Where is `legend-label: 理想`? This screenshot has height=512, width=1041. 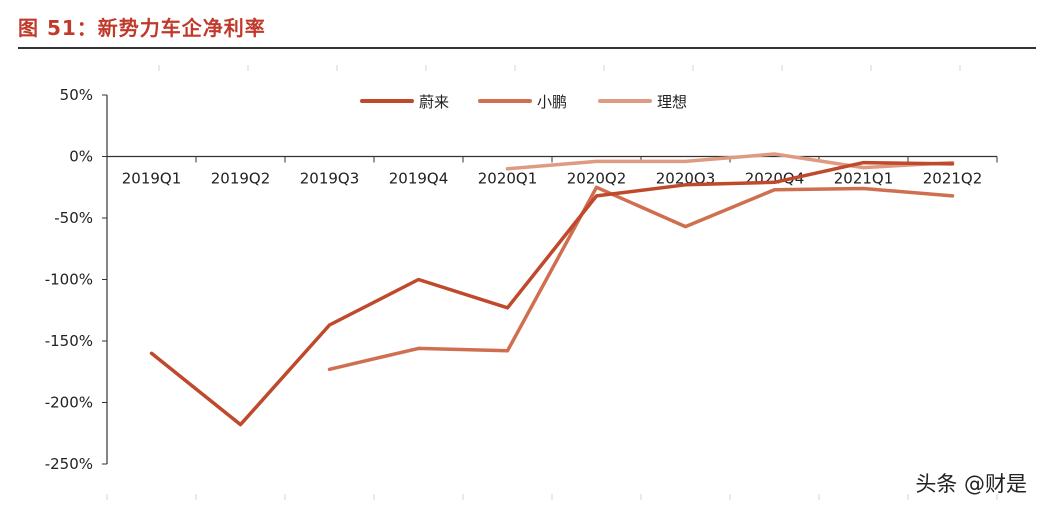 legend-label: 理想 is located at coordinates (672, 102).